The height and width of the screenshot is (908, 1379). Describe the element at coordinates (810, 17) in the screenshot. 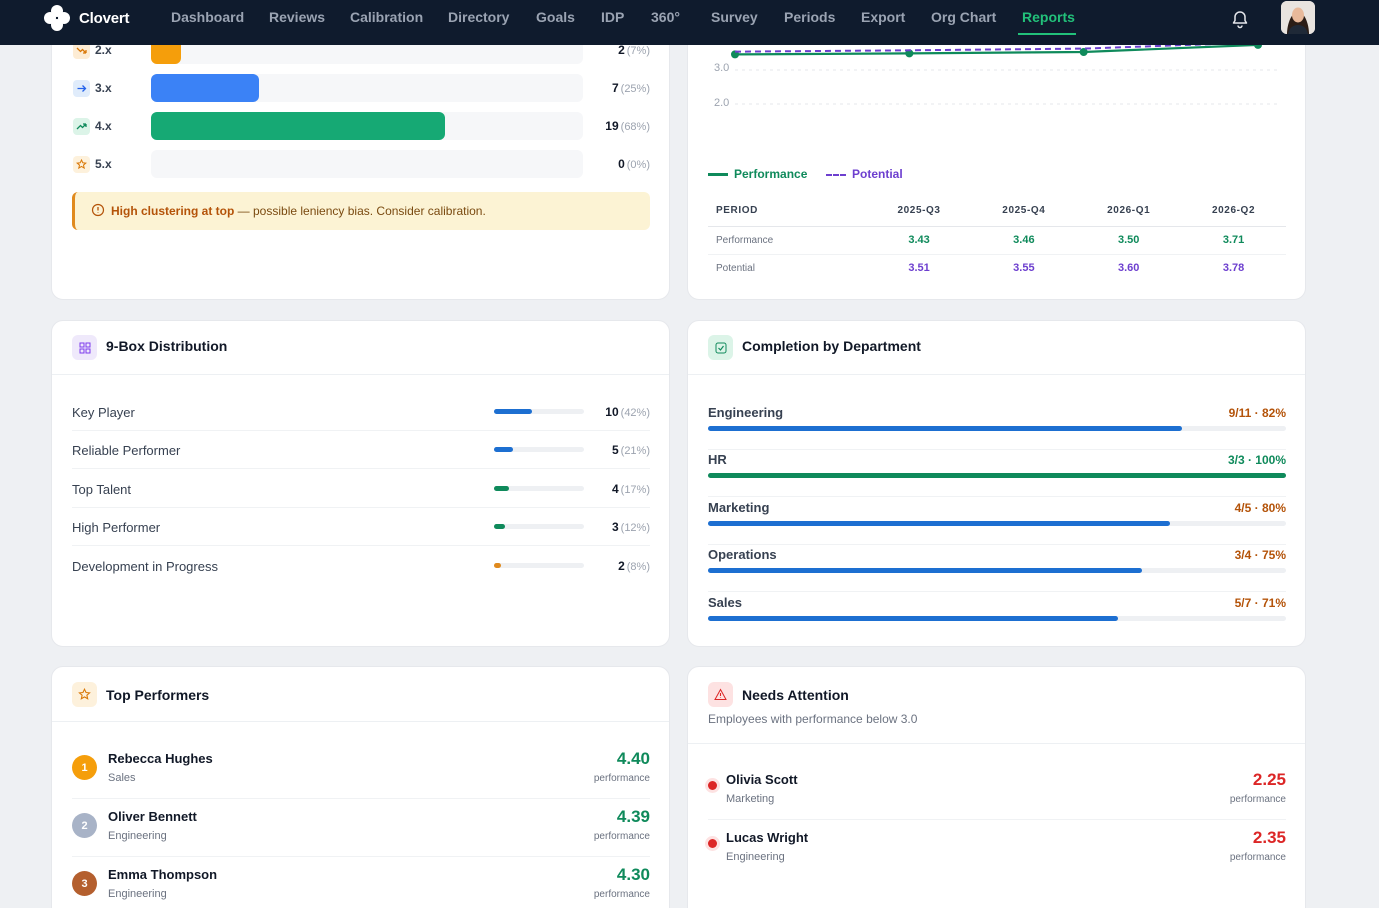

I see `nav-periods: Periods` at that location.